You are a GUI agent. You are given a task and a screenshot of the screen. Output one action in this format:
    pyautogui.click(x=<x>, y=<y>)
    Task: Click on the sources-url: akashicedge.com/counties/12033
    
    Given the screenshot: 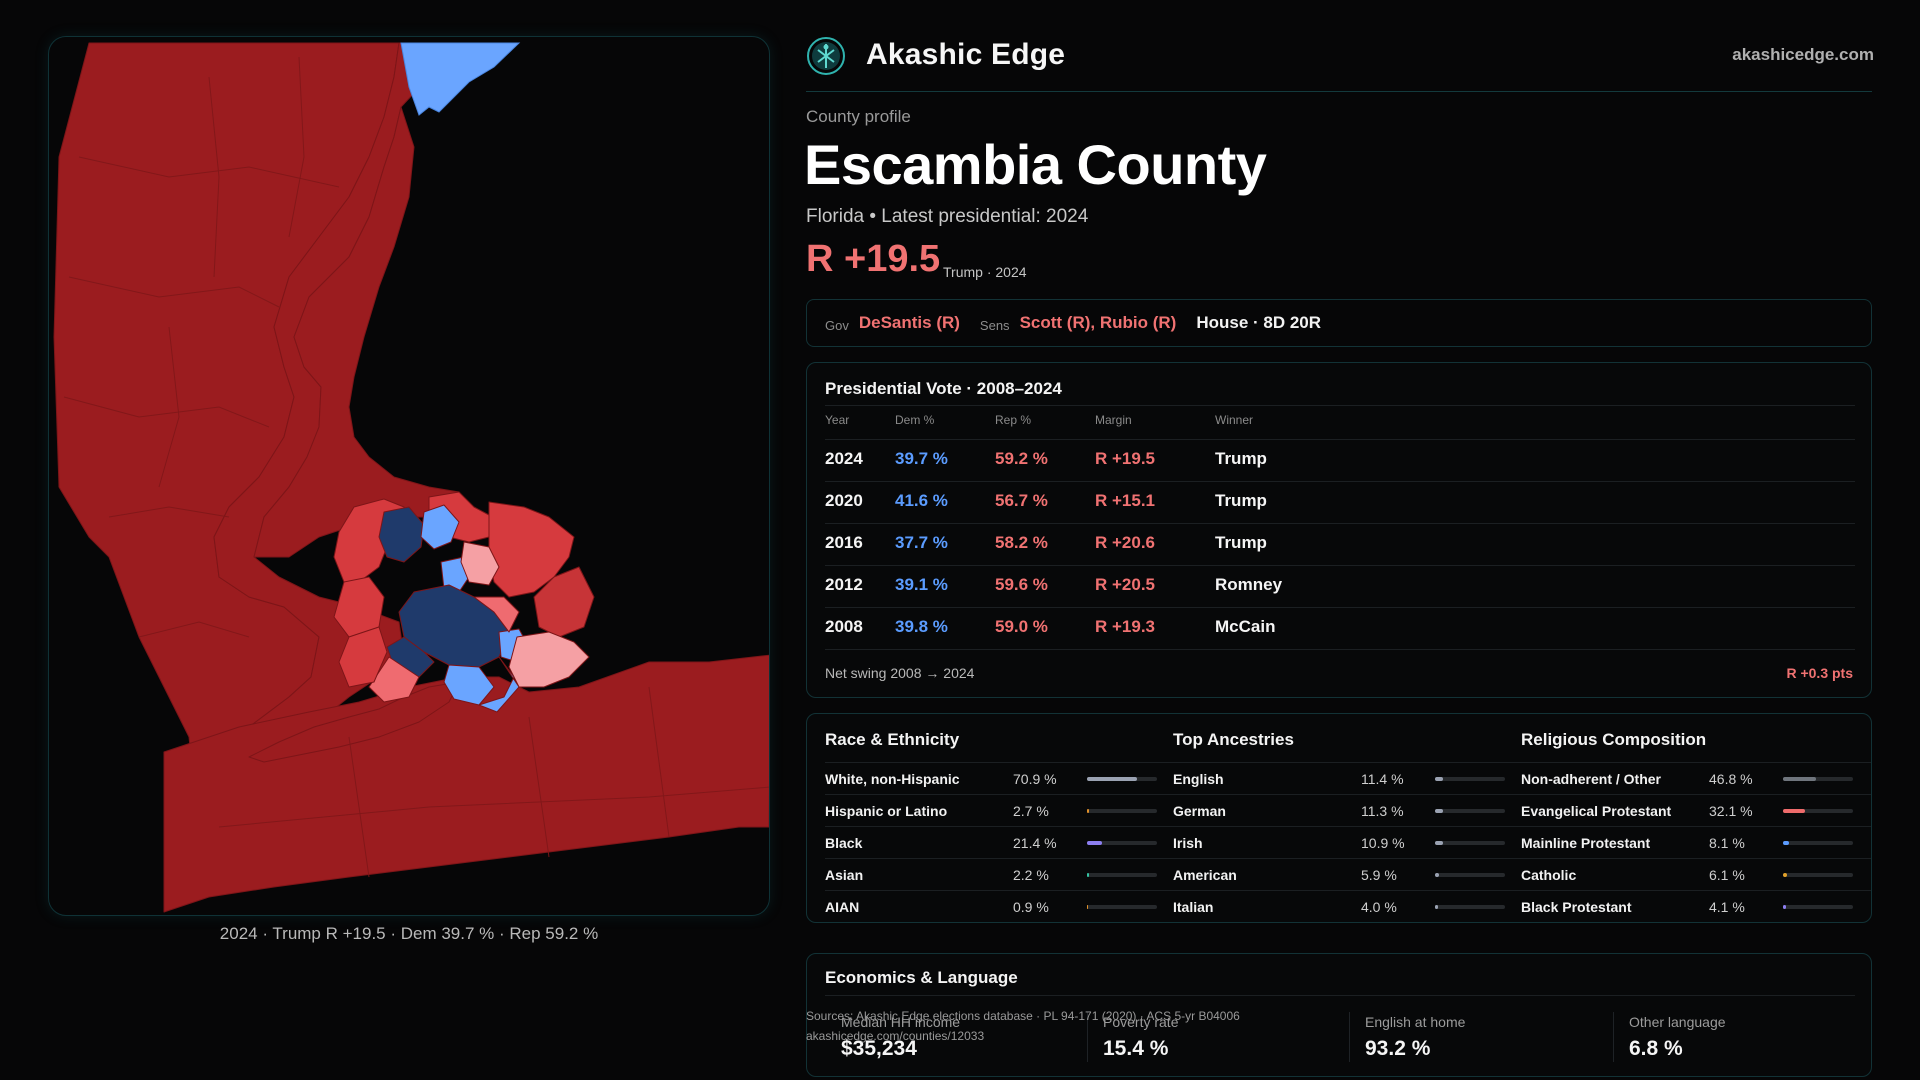 What is the action you would take?
    pyautogui.click(x=895, y=1036)
    